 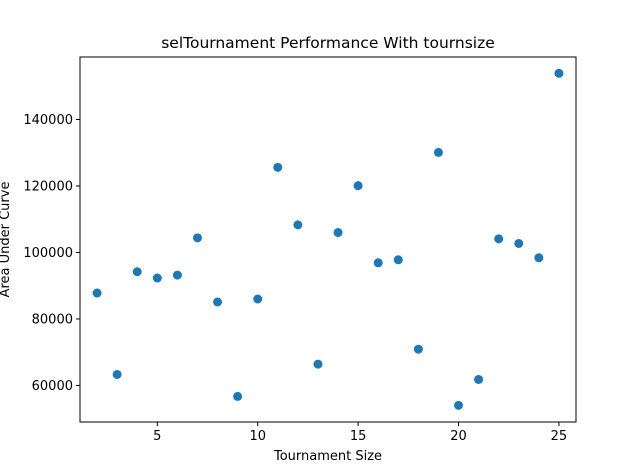 What do you see at coordinates (358, 436) in the screenshot?
I see `x-tick-label: 15` at bounding box center [358, 436].